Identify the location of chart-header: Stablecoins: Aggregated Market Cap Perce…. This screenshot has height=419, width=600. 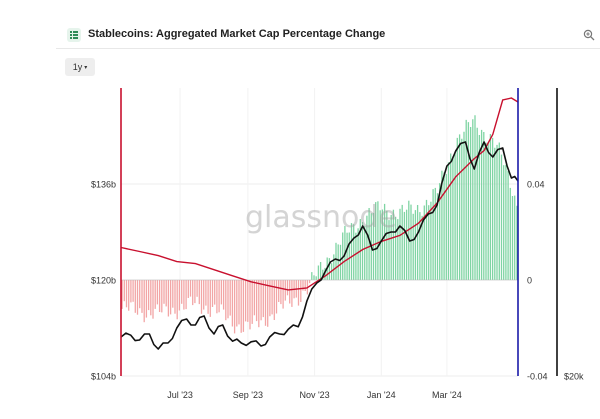
(300, 22).